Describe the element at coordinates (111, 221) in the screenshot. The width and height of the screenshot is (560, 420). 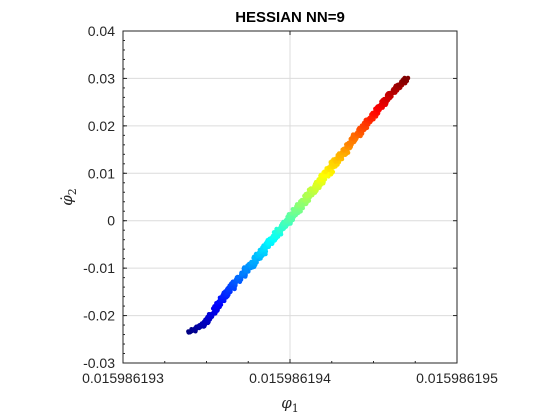
I see `y-tick-label: 0` at that location.